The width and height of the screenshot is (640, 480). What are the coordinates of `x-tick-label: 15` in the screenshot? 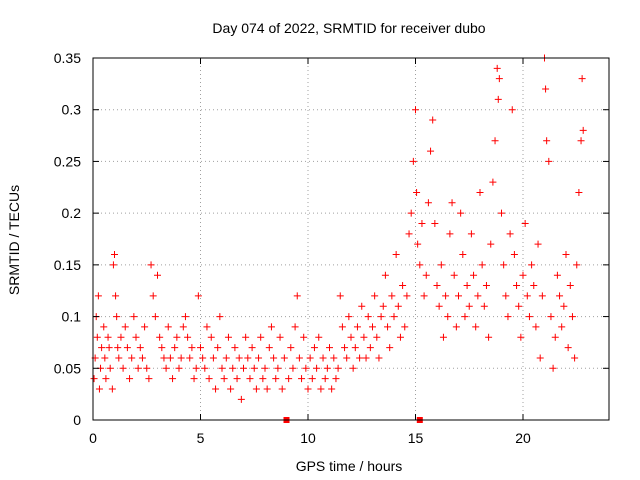 It's located at (416, 438).